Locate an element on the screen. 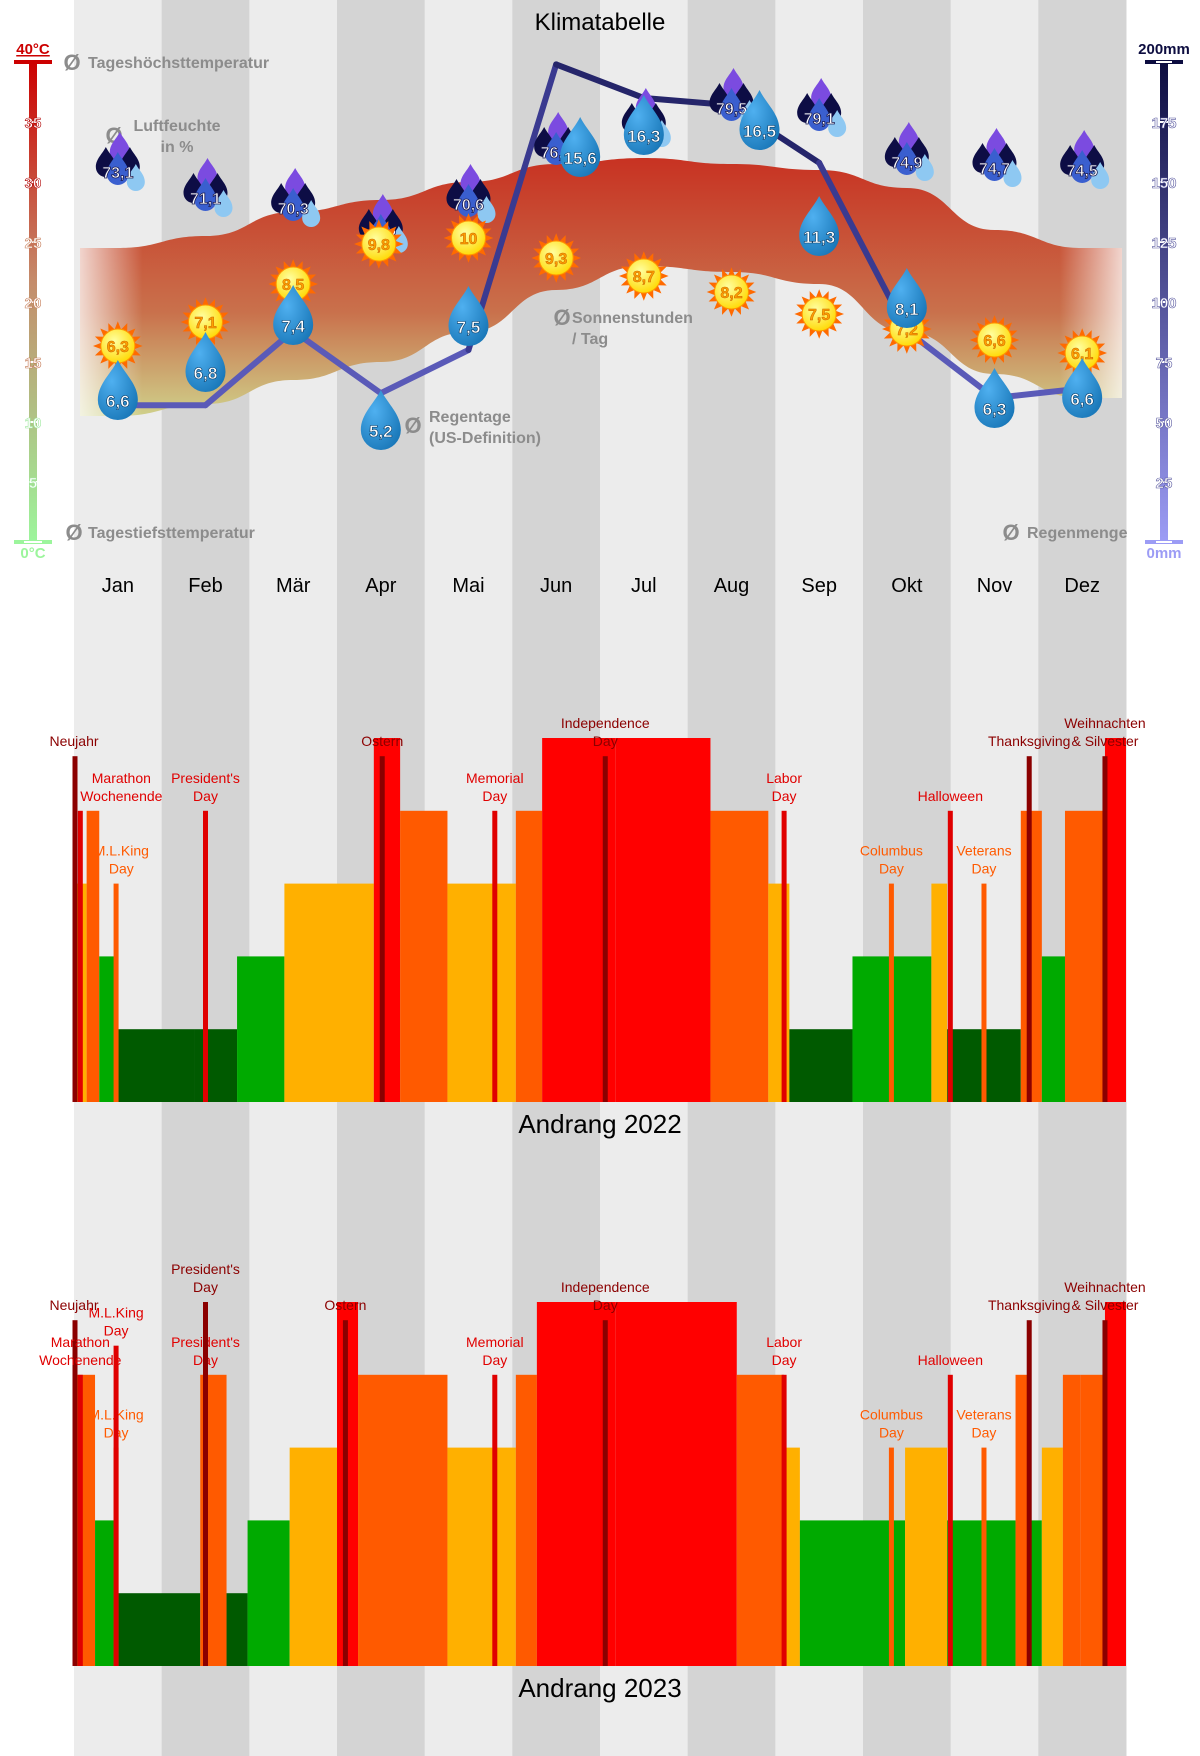 Image resolution: width=1200 pixels, height=1756 pixels. humidity-value: 79,5 is located at coordinates (731, 109).